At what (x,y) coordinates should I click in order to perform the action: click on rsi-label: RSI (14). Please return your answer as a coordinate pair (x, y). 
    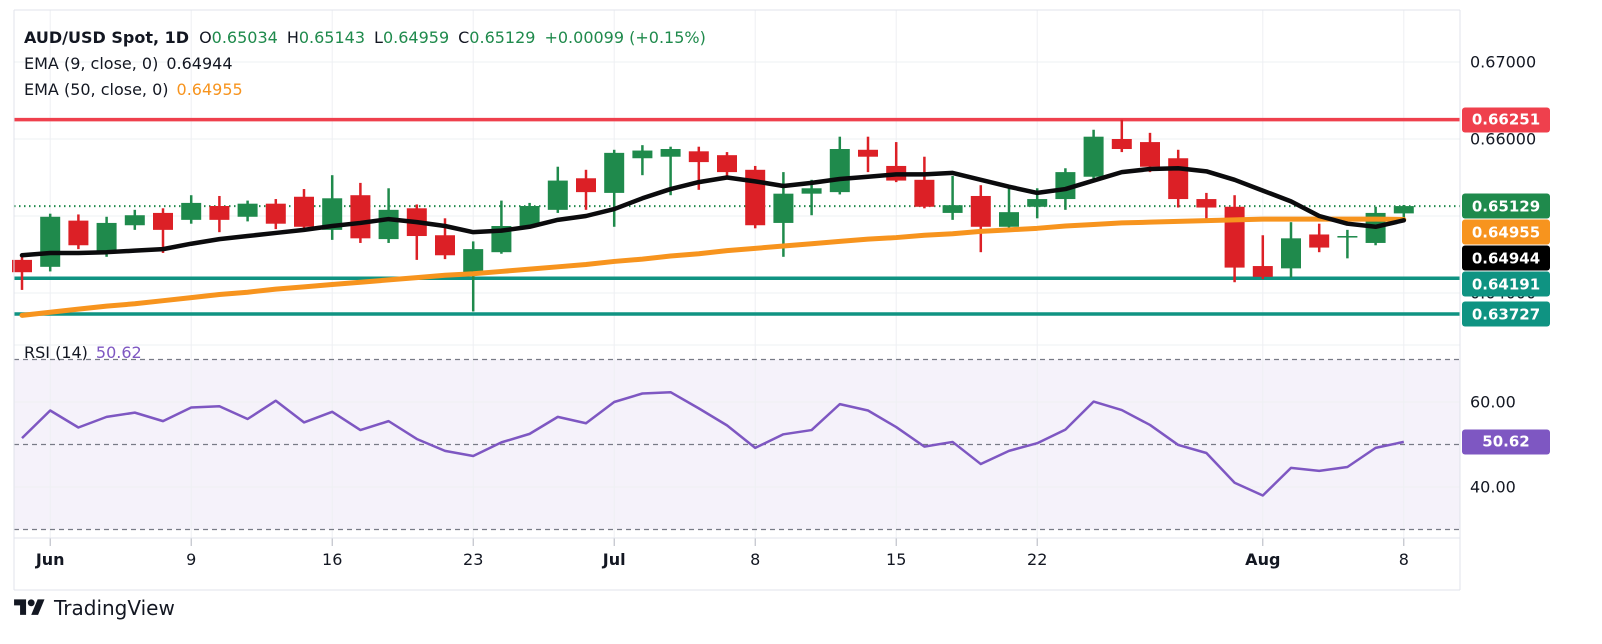
    Looking at the image, I should click on (56, 352).